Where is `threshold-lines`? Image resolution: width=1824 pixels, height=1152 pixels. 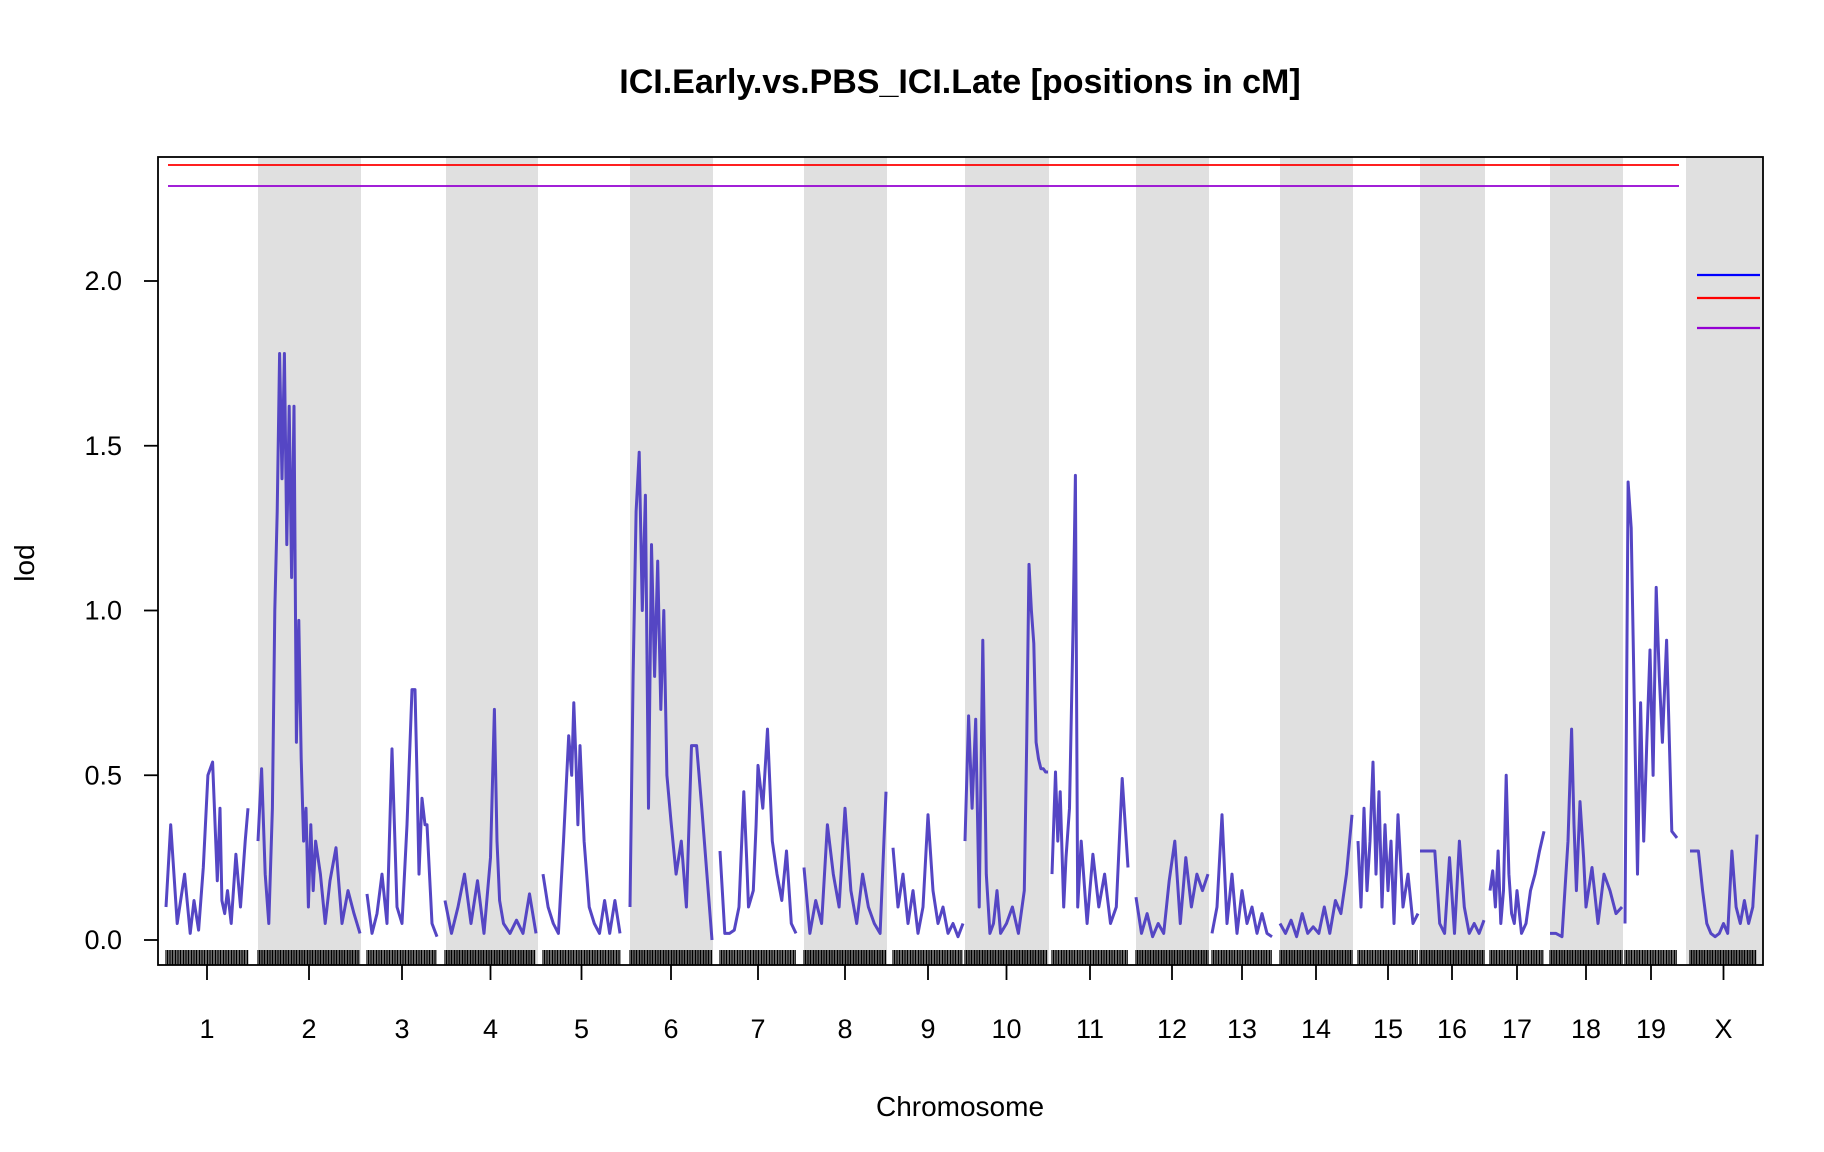 threshold-lines is located at coordinates (923, 175).